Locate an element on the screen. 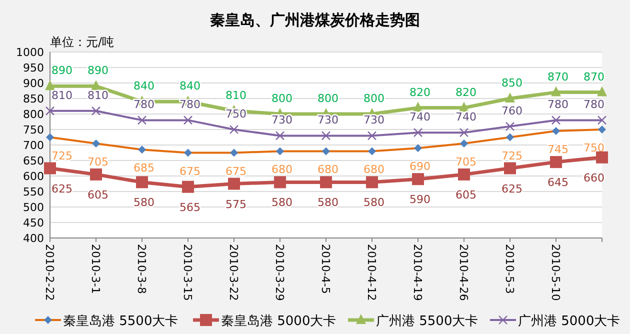 Image resolution: width=630 pixels, height=334 pixels. x-tick-label: 2010-3-29 is located at coordinates (279, 272).